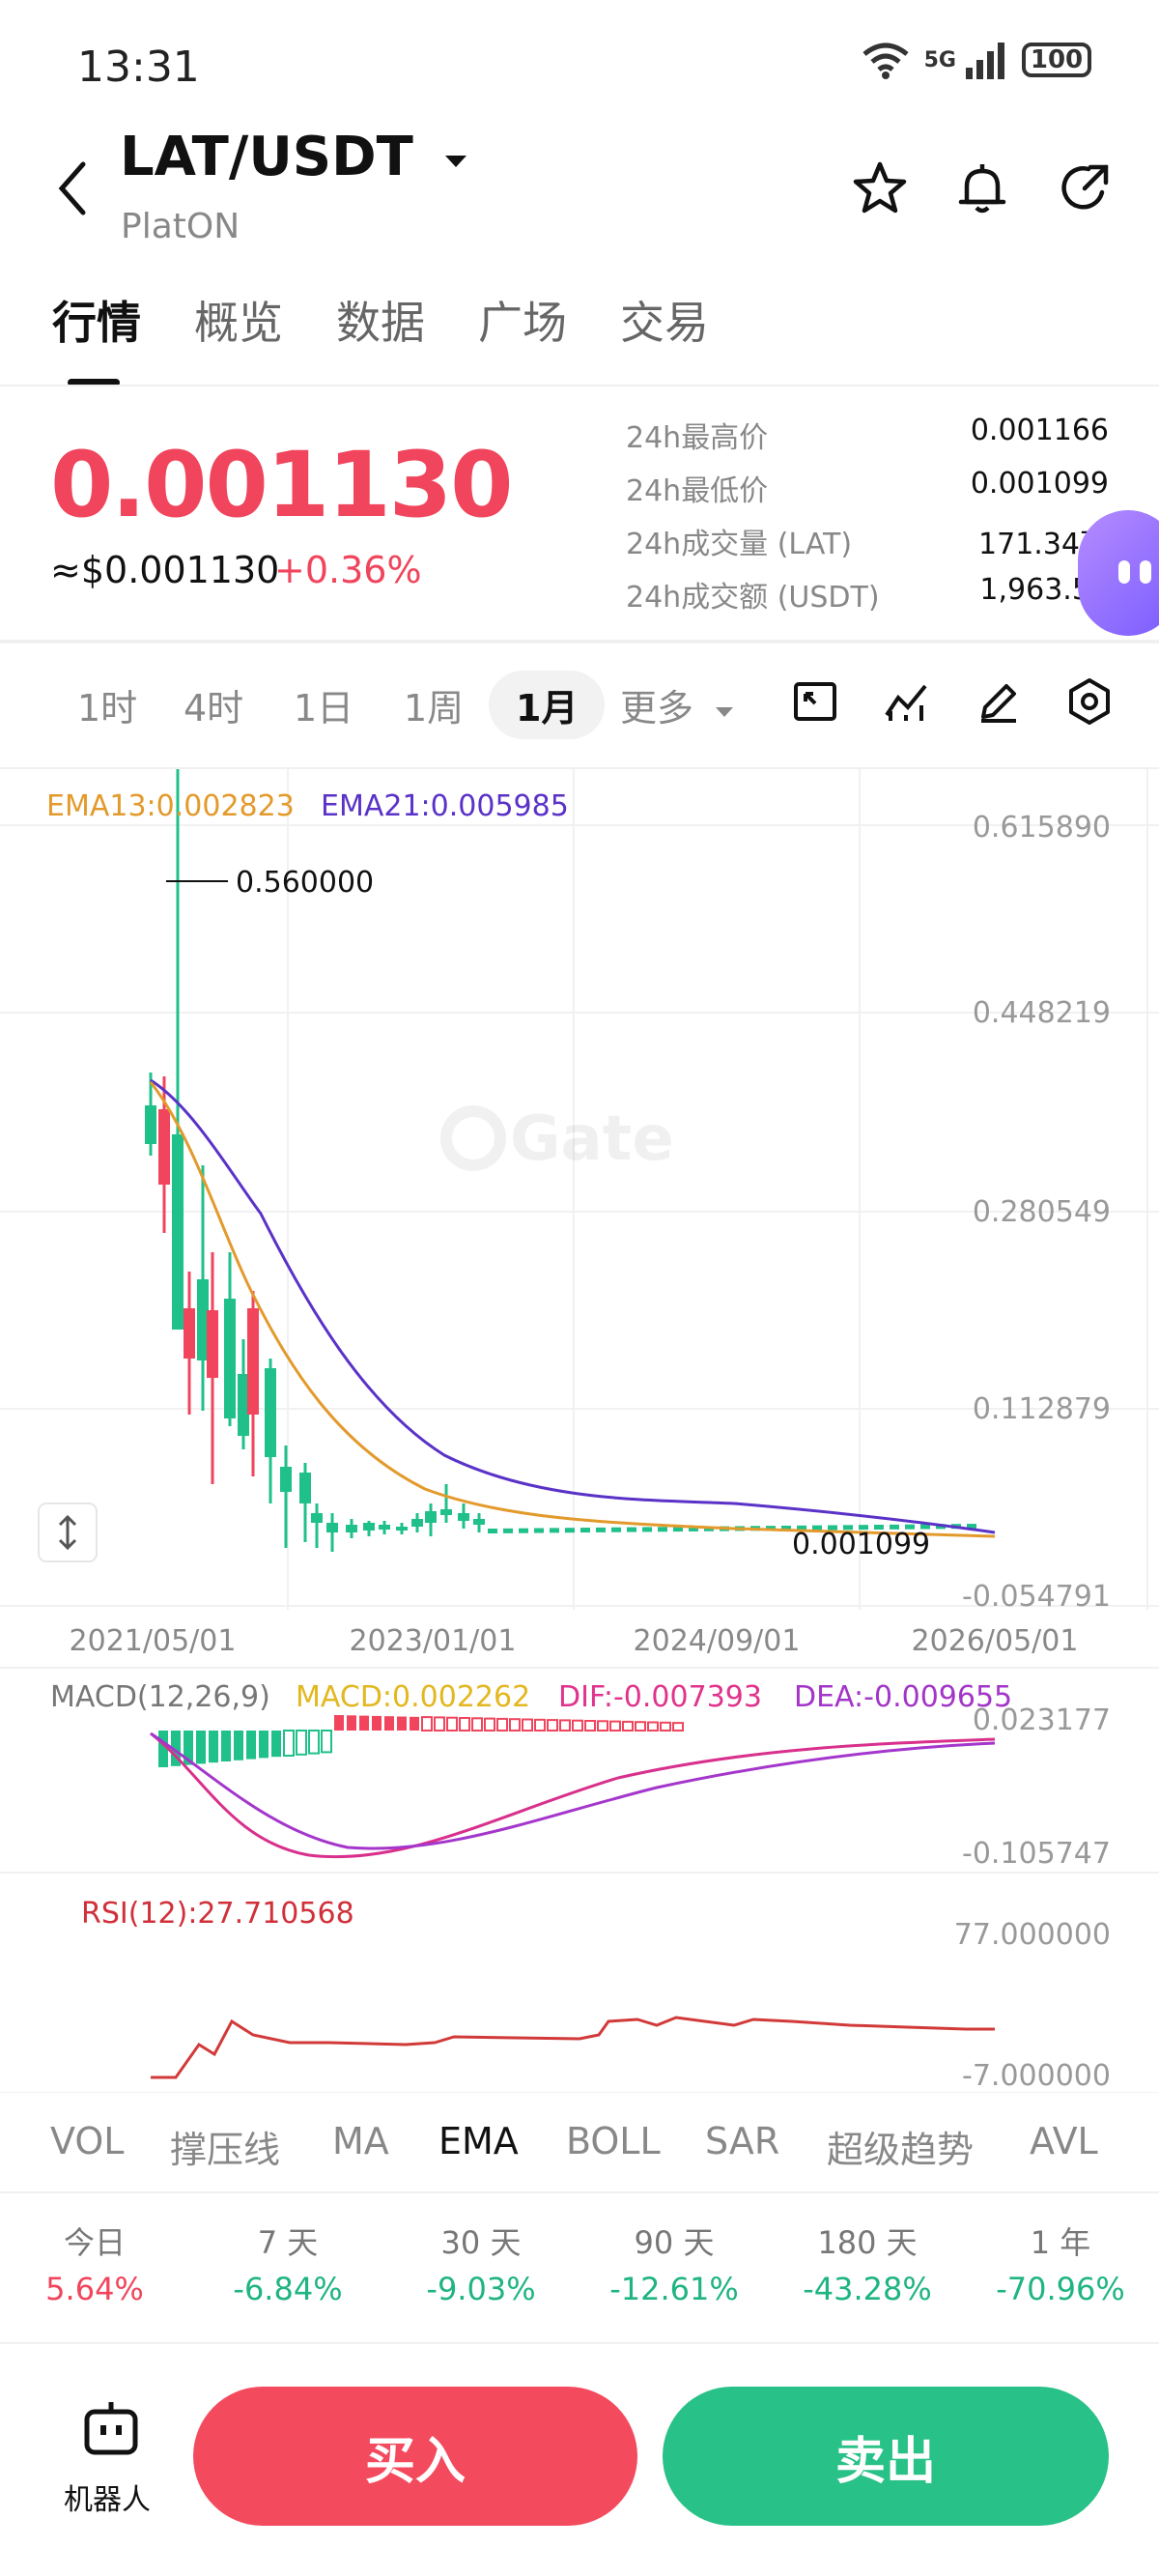 Image resolution: width=1159 pixels, height=2576 pixels. What do you see at coordinates (217, 1914) in the screenshot?
I see `rsi-label: RSI(12):27.710568` at bounding box center [217, 1914].